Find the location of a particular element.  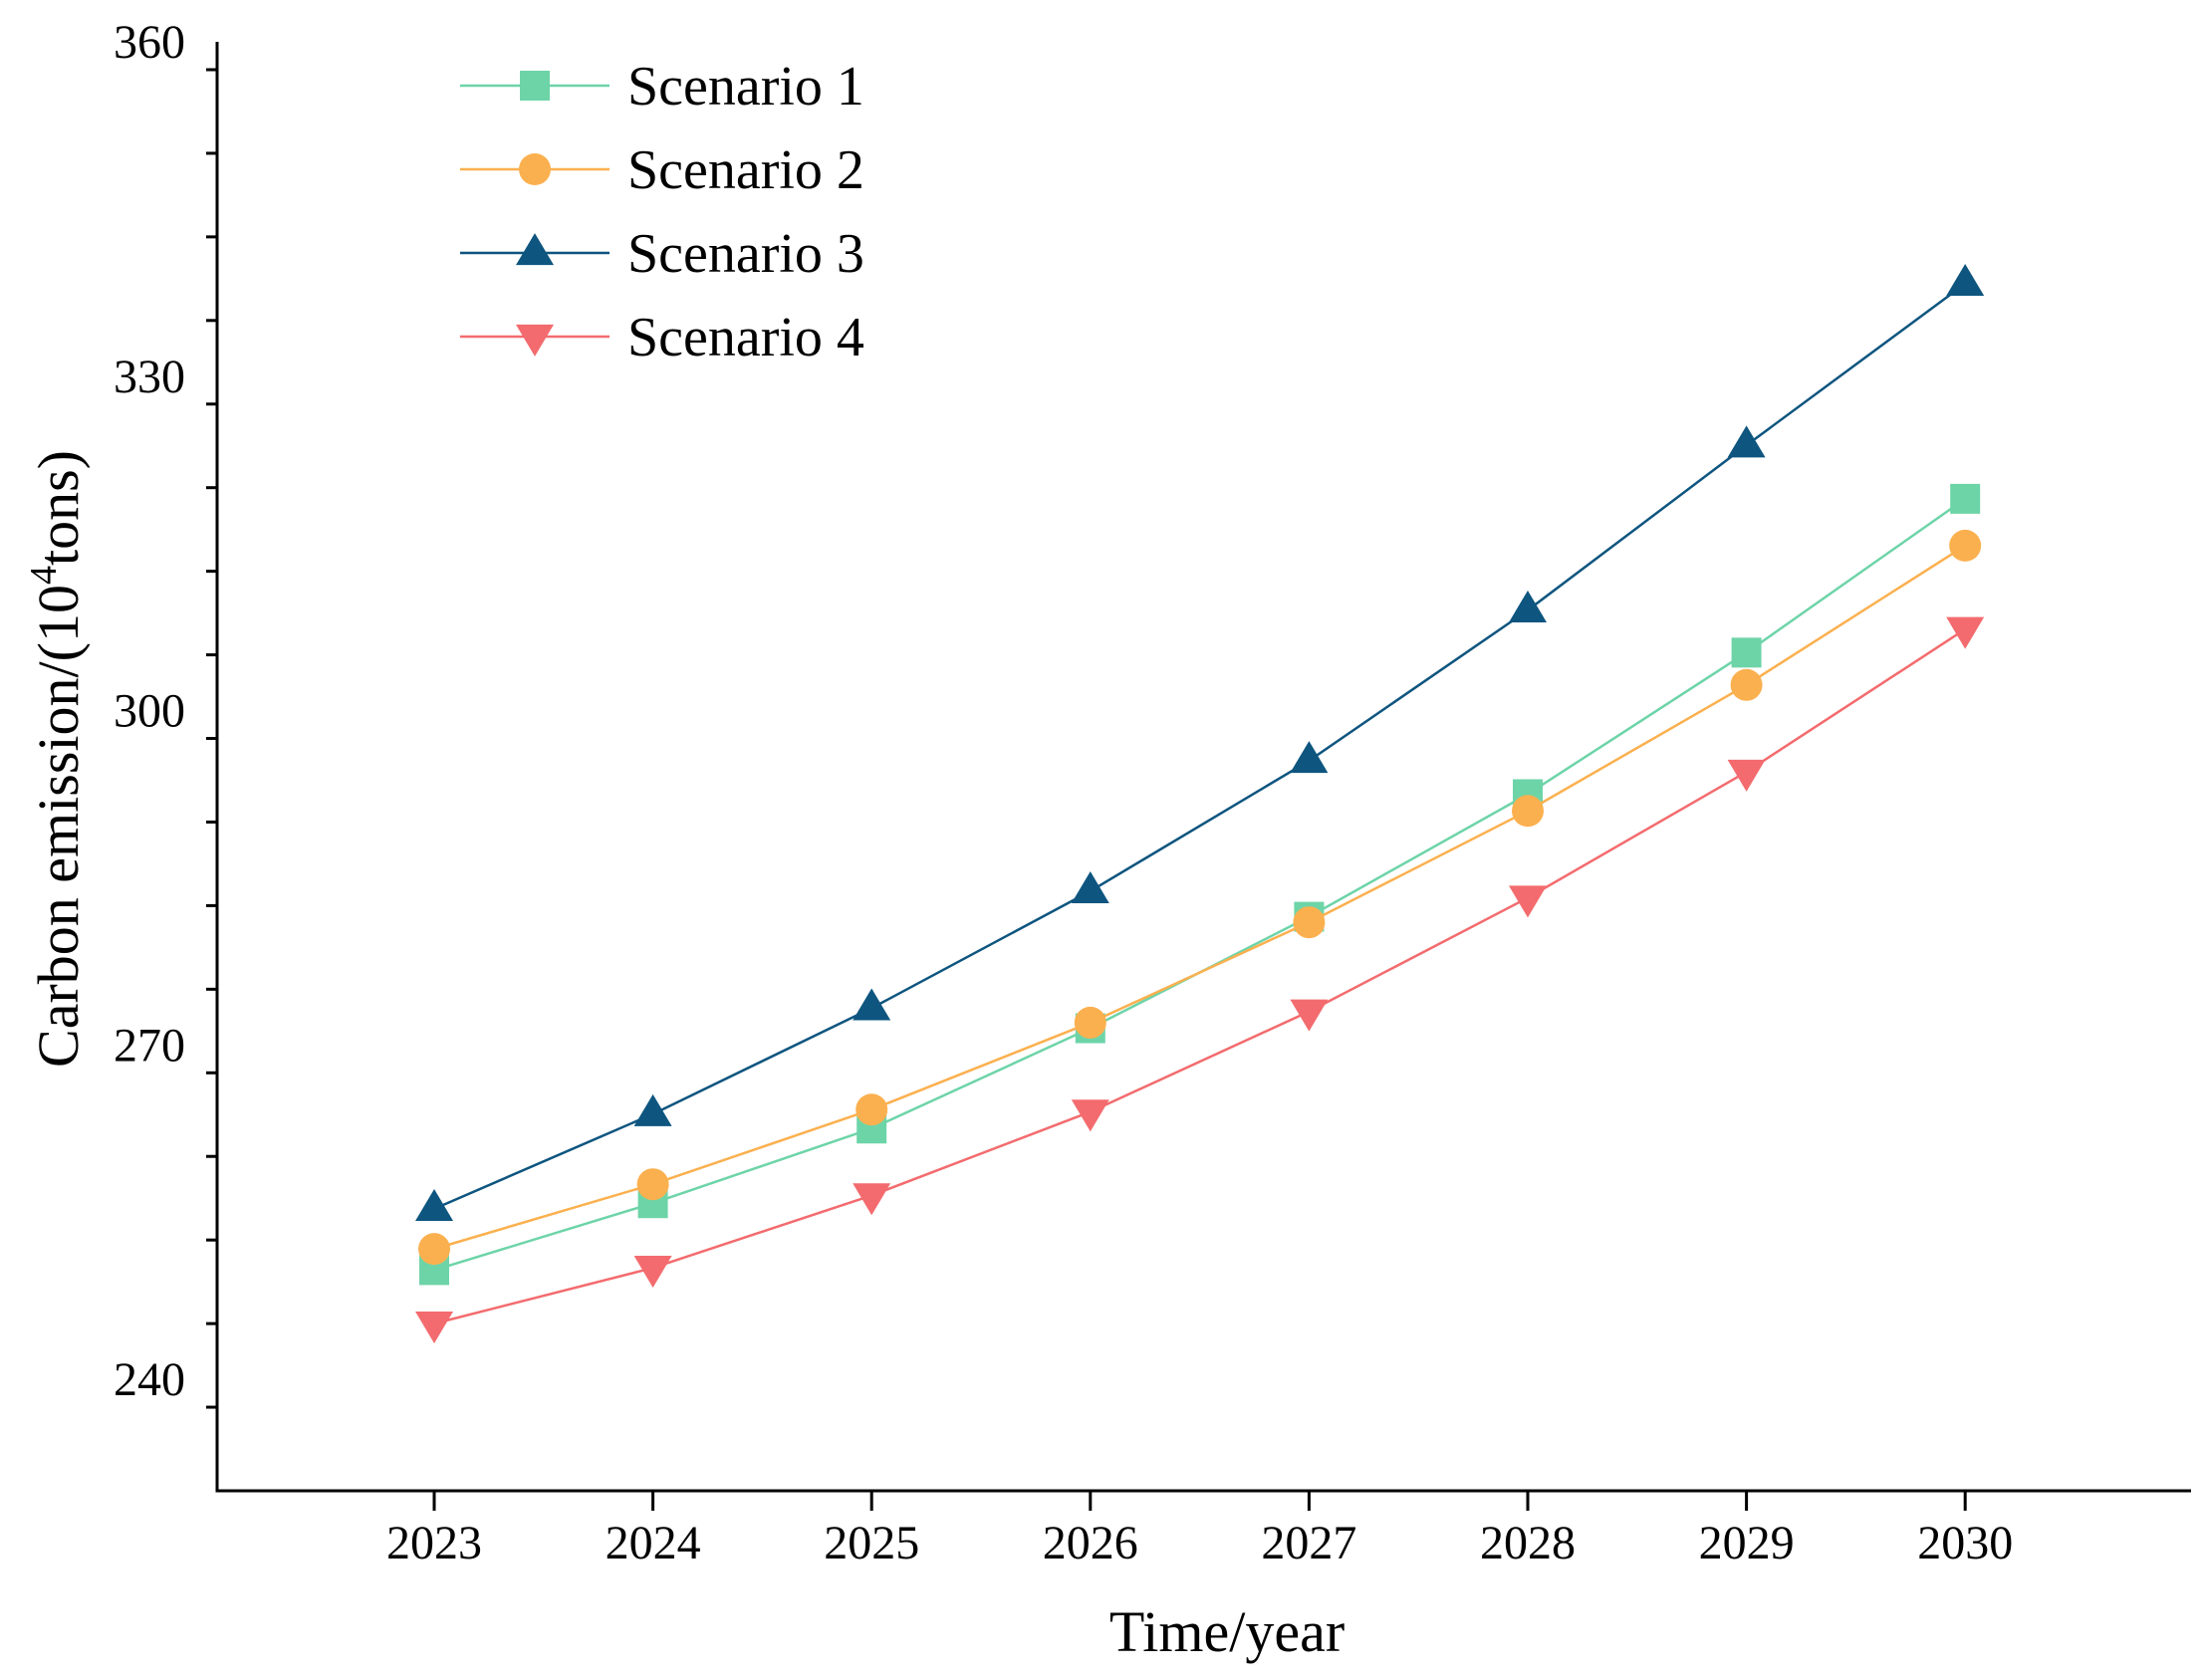

series-3-point-2026 is located at coordinates (1090, 887).